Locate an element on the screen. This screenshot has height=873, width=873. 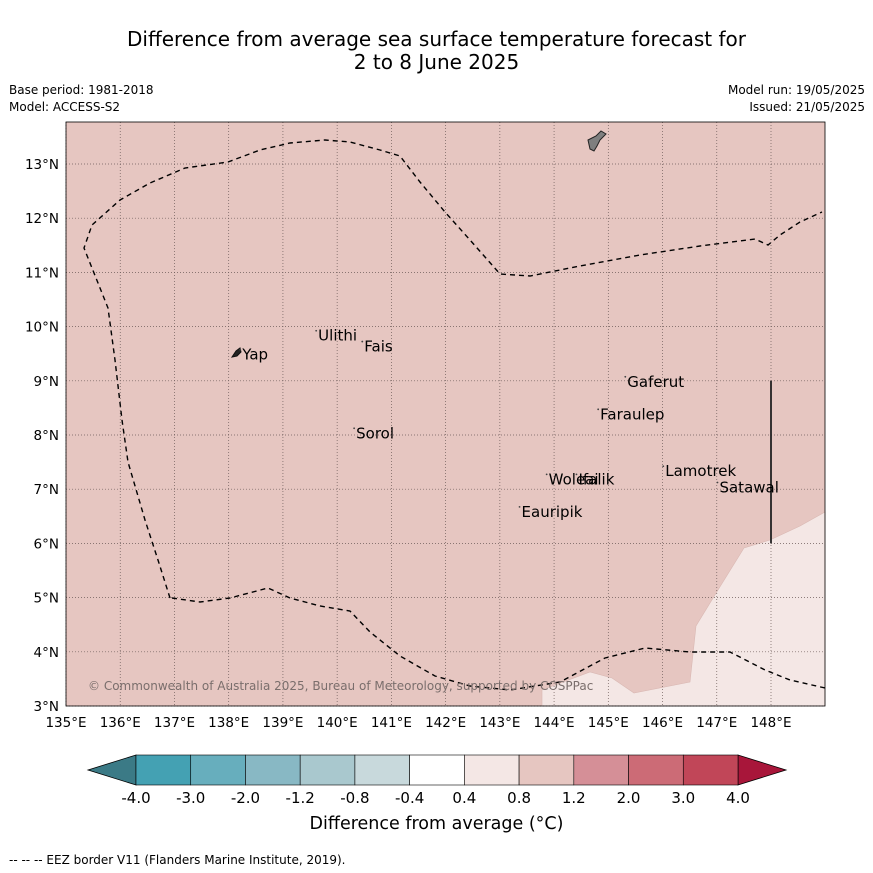
lon-tick-label: 141°E is located at coordinates (391, 723).